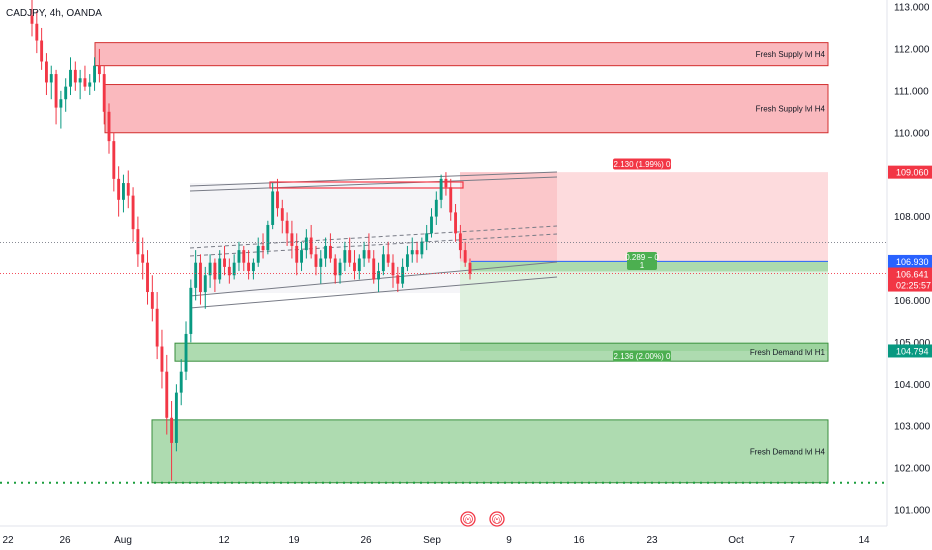 The width and height of the screenshot is (932, 550). Describe the element at coordinates (54, 13) in the screenshot. I see `symbol-label: CADJPY, 4h, OANDA` at that location.